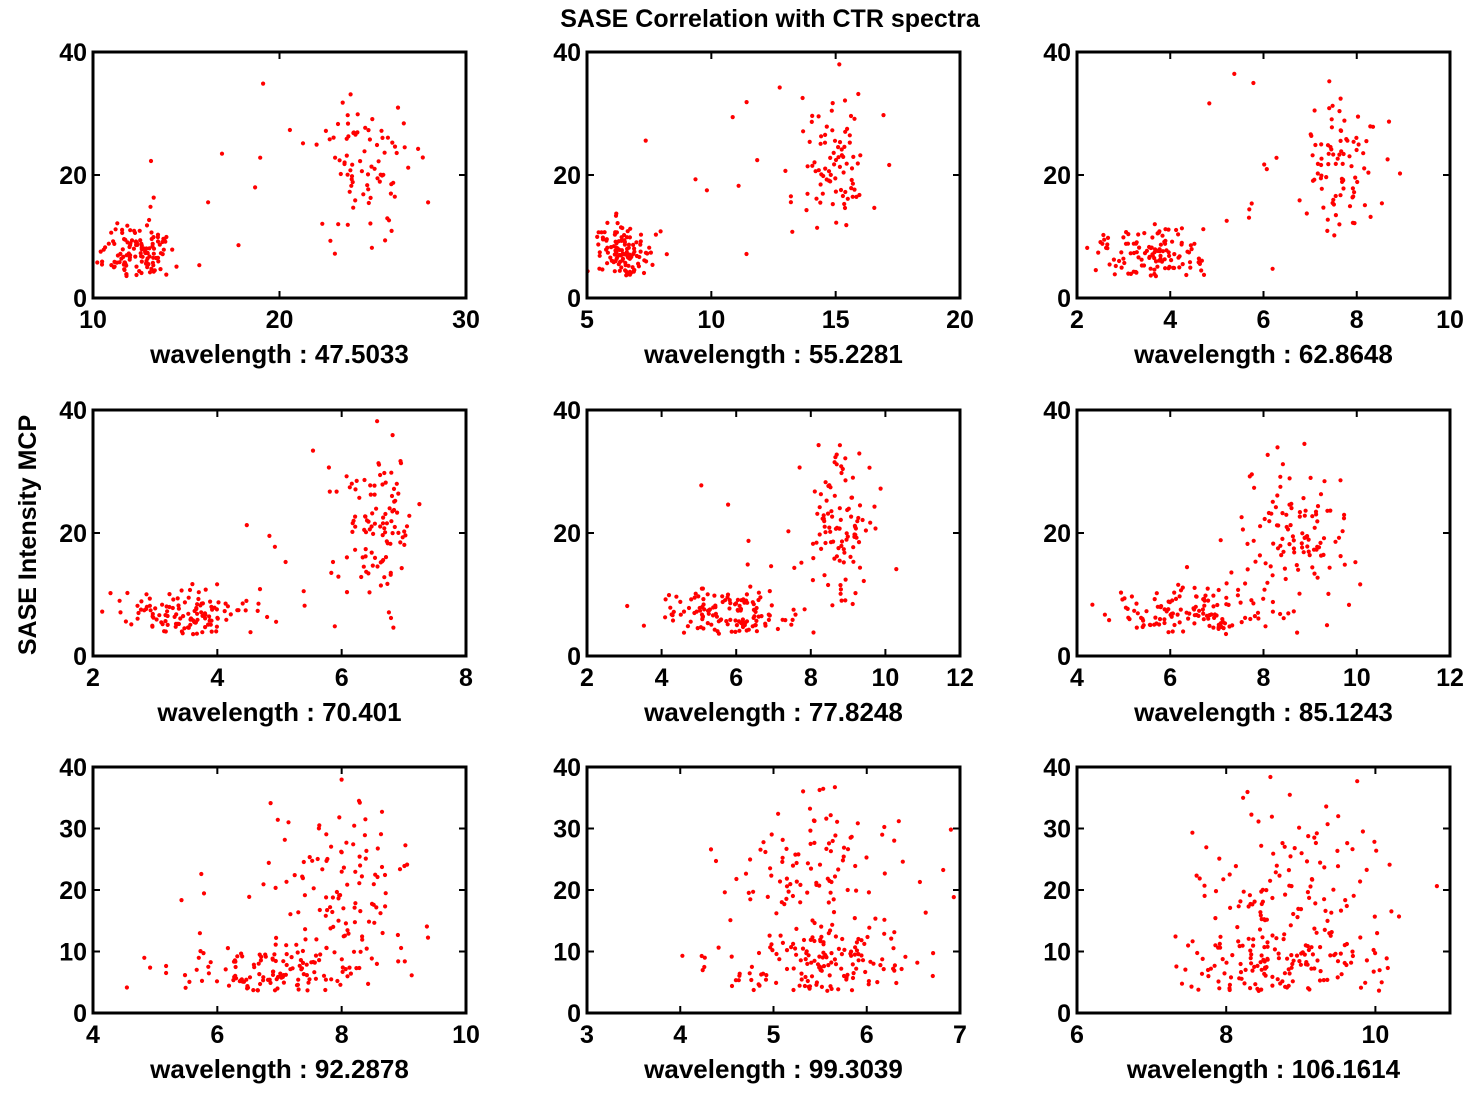 Image resolution: width=1475 pixels, height=1096 pixels. I want to click on y-tick-label: 0, so click(1064, 299).